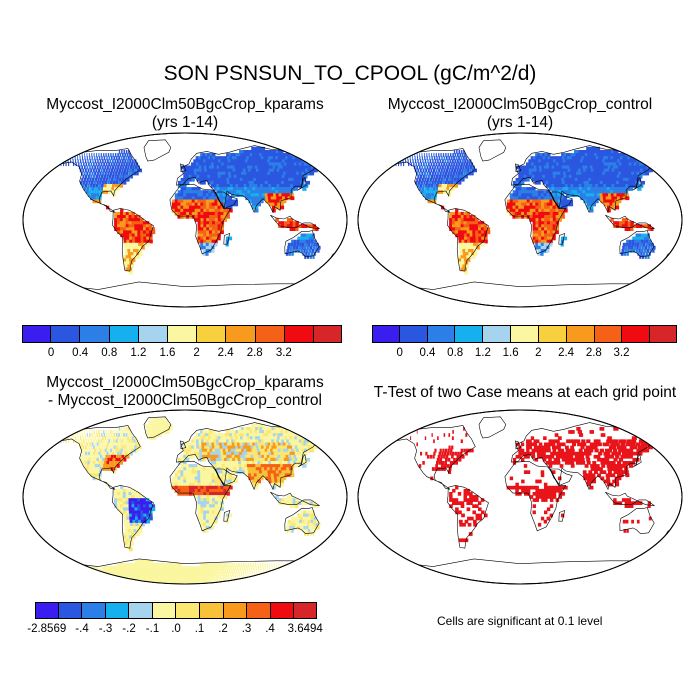 This screenshot has width=700, height=700. Describe the element at coordinates (246, 629) in the screenshot. I see `colorbar-tick-label: .3` at that location.